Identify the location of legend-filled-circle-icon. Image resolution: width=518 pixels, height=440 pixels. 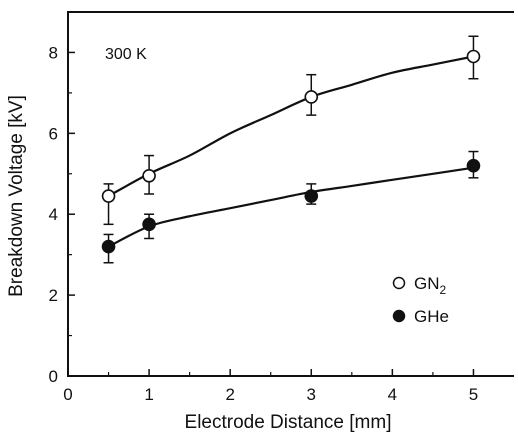
(399, 316).